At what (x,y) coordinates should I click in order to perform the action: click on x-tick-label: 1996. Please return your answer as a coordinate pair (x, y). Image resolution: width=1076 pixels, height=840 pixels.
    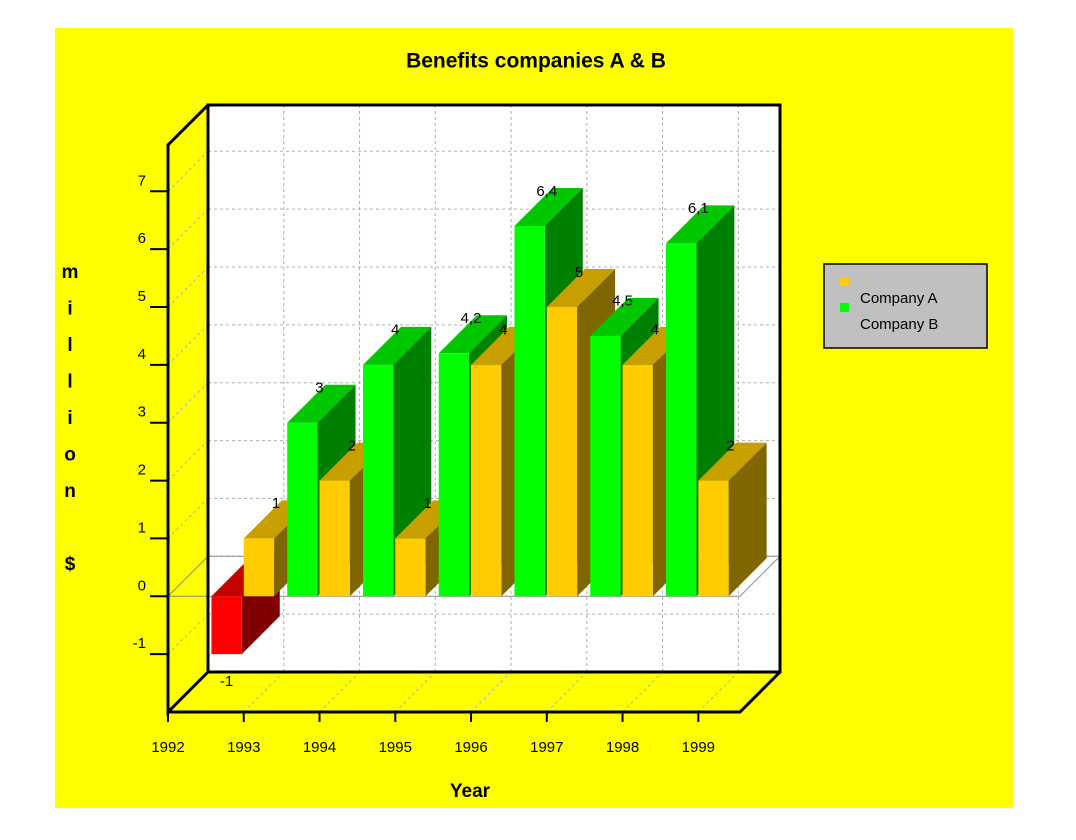
    Looking at the image, I should click on (470, 747).